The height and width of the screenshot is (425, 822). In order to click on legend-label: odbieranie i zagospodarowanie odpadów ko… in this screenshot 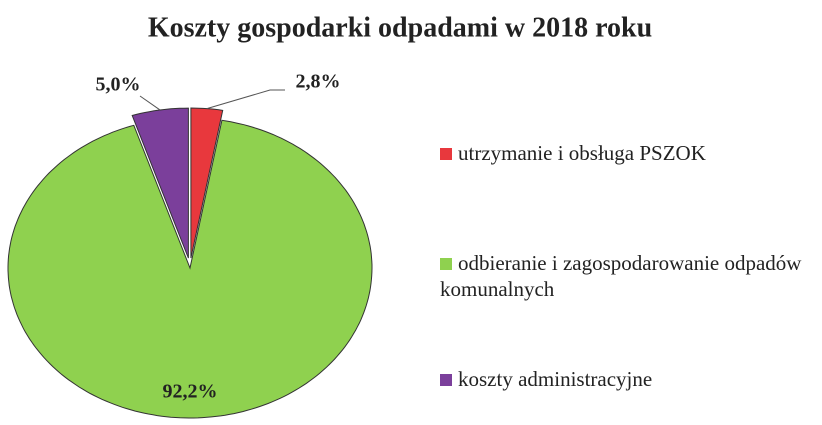, I will do `click(621, 276)`.